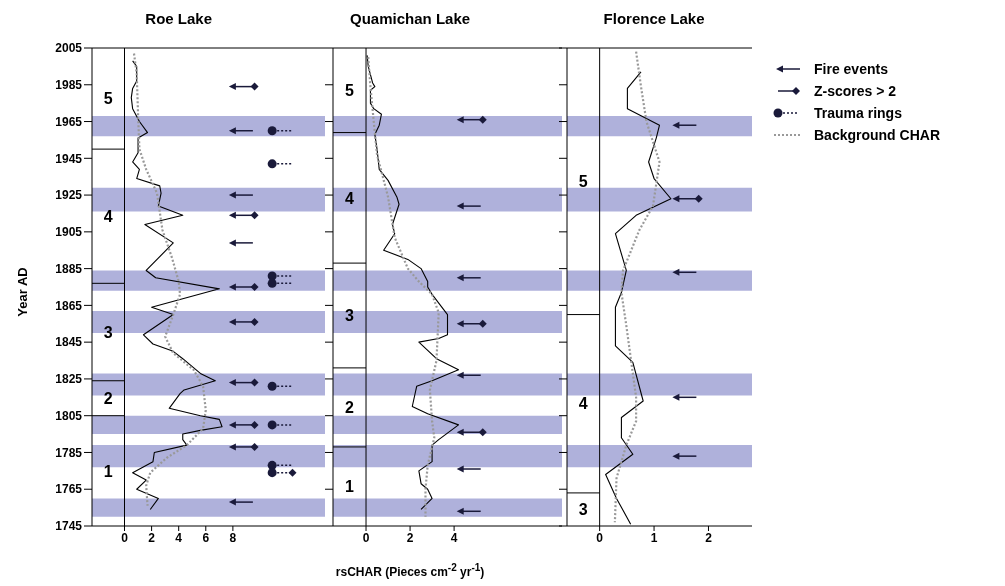  I want to click on legend-label: Fire events, so click(851, 69).